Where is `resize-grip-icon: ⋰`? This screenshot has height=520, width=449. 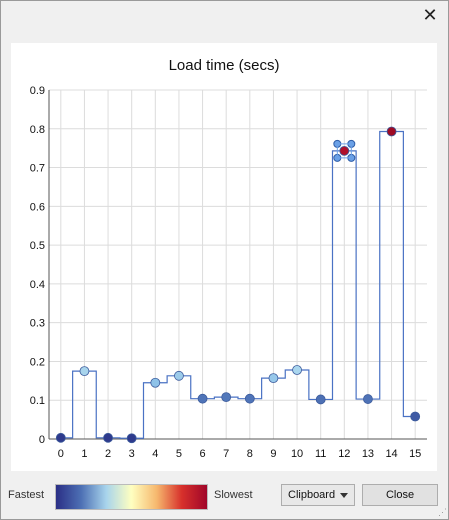
resize-grip-icon: ⋰ is located at coordinates (442, 512).